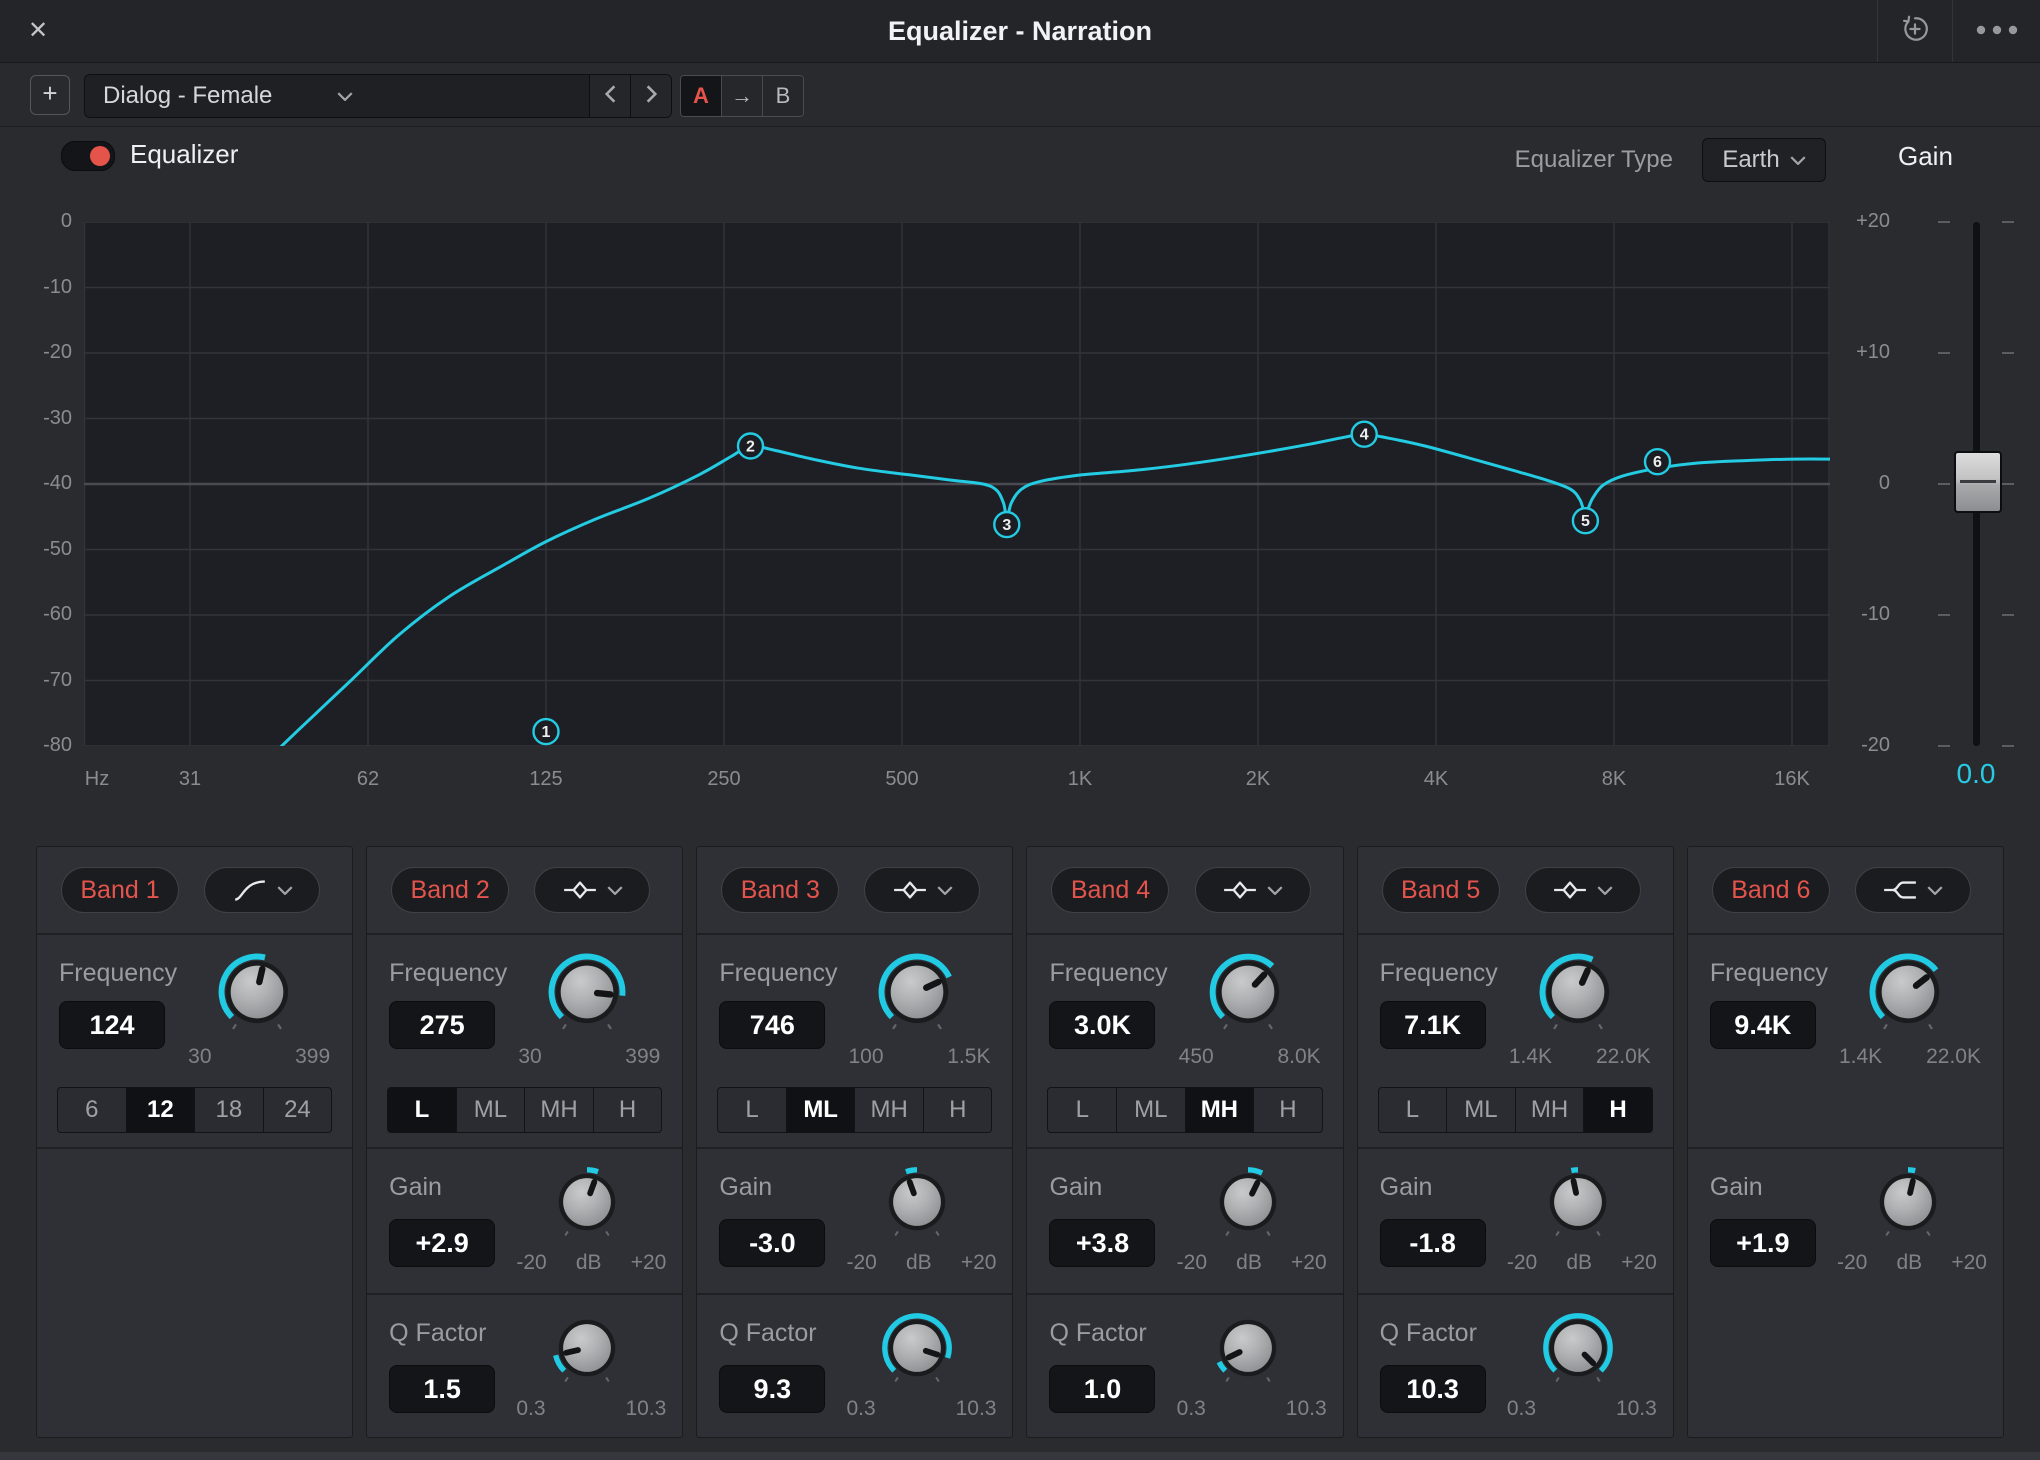 The width and height of the screenshot is (2040, 1460). Describe the element at coordinates (587, 1348) in the screenshot. I see `band-2-q-knob` at that location.